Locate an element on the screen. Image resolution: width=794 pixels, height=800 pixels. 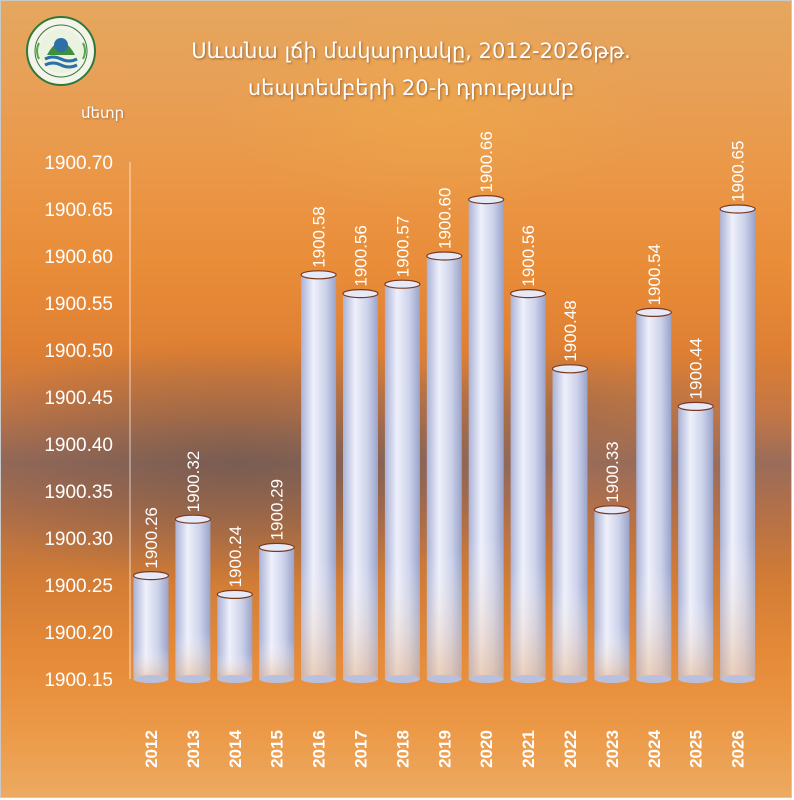
x-tick-label-2016: 2016 is located at coordinates (319, 749).